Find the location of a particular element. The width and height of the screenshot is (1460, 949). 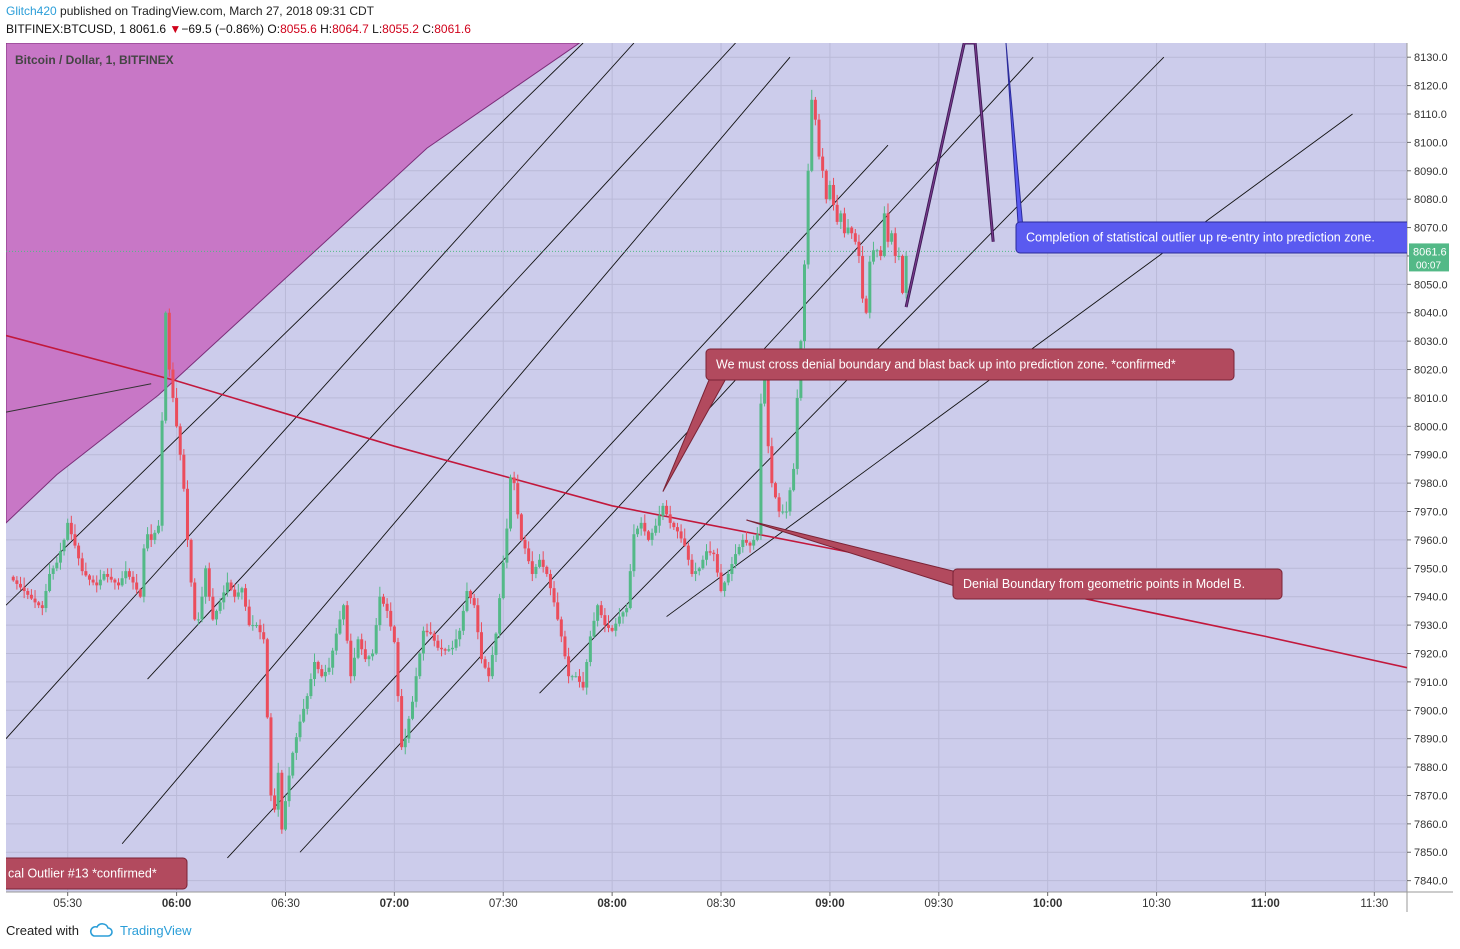

price-axis-label: 8040.0 is located at coordinates (1431, 314).